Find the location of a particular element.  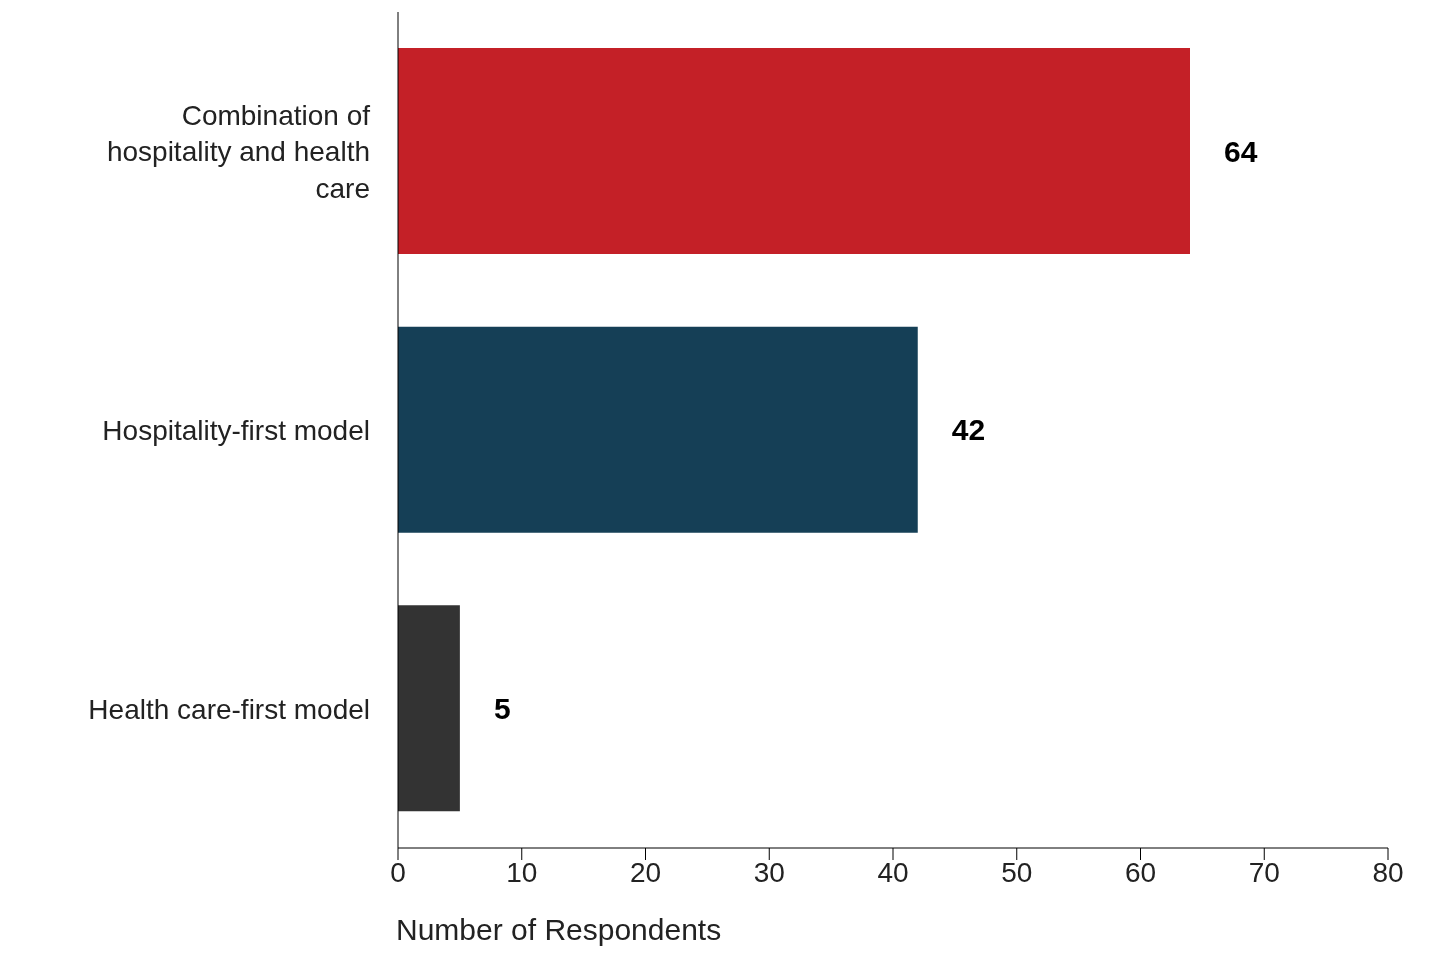

x-tick-label: 60 is located at coordinates (1140, 872).